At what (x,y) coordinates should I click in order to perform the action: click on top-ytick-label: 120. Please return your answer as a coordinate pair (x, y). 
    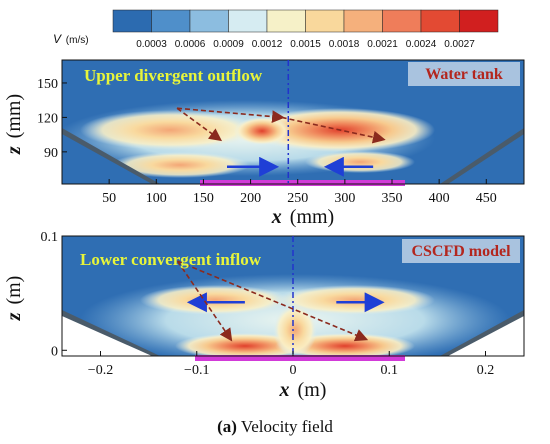
    Looking at the image, I should click on (47, 118).